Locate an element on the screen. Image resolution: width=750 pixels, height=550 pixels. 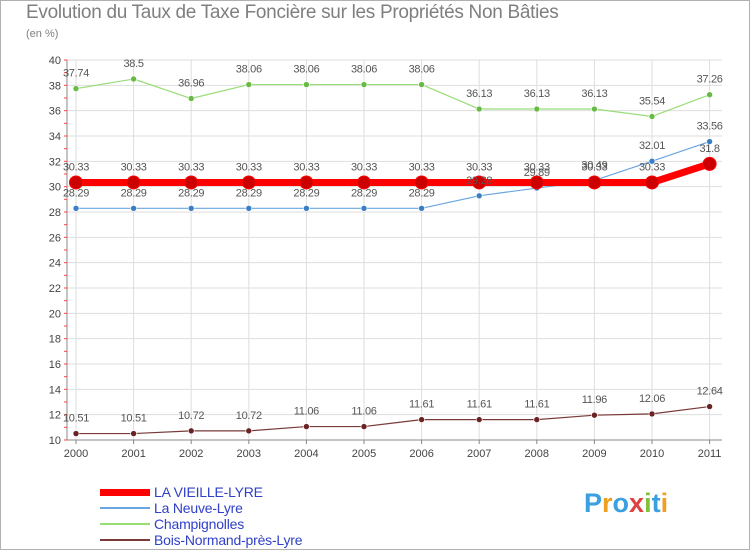
legend-item: Champignolles is located at coordinates (201, 524).